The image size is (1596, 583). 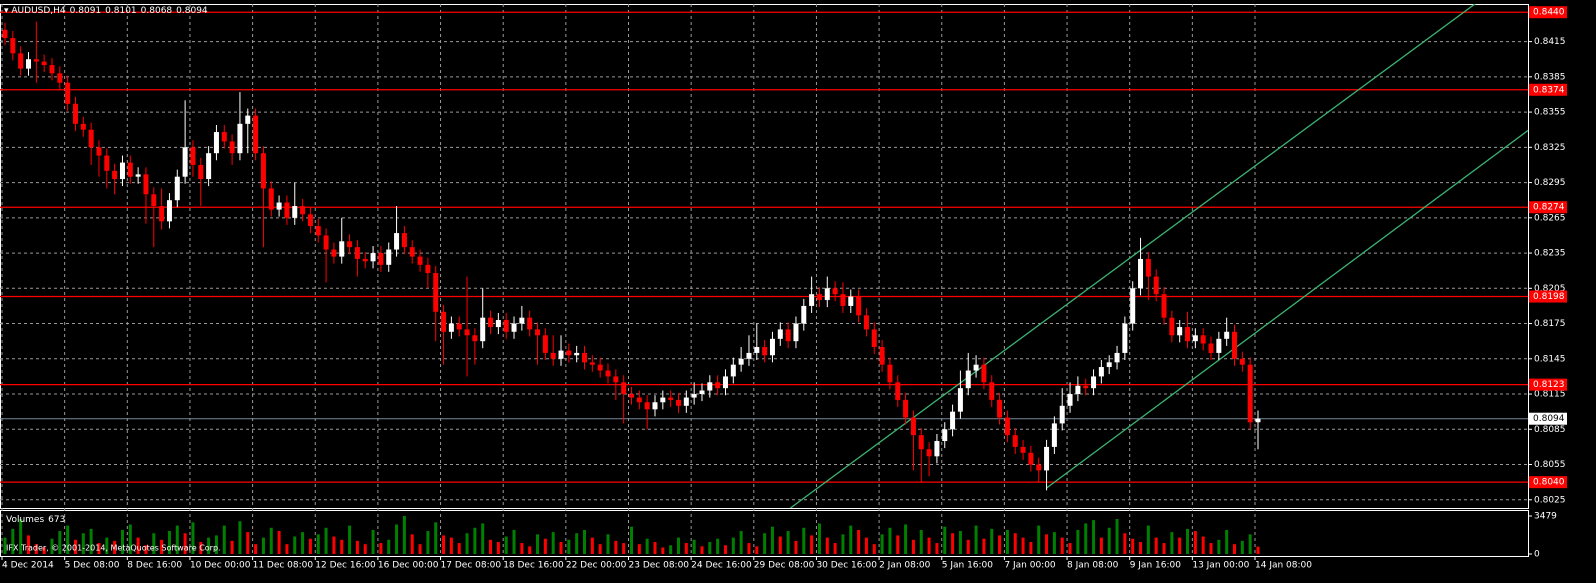 I want to click on y-tick-label: 0.8055, so click(x=1550, y=465).